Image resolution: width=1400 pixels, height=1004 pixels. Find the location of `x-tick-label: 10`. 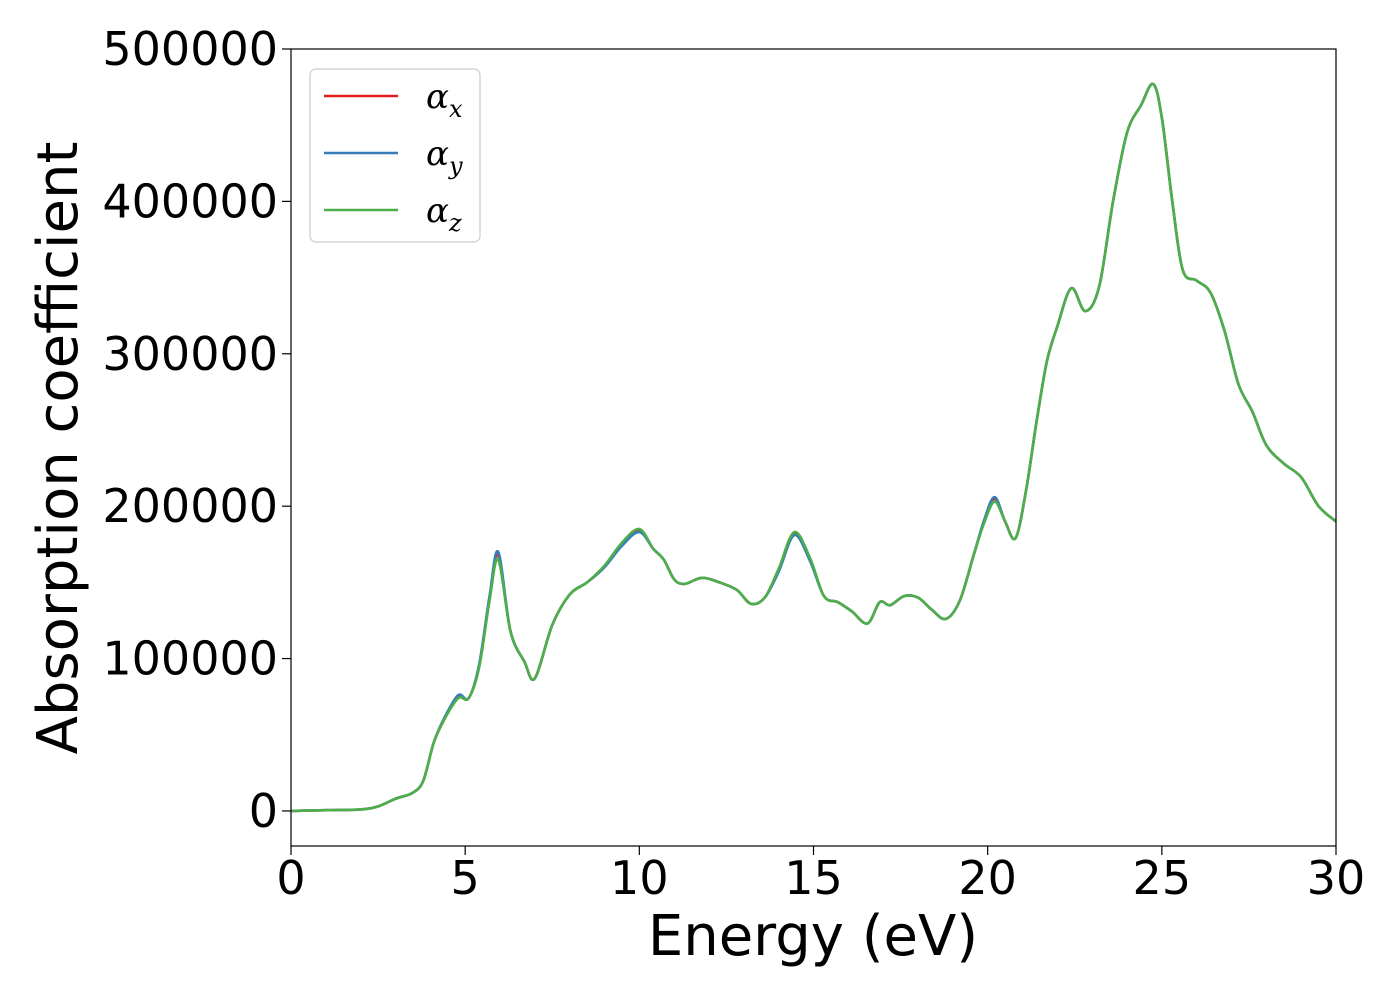

x-tick-label: 10 is located at coordinates (639, 878).